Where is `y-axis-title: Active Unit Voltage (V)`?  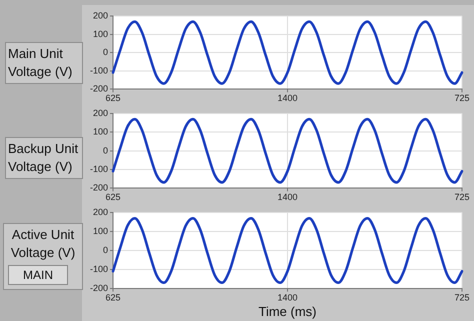 y-axis-title: Active Unit Voltage (V) is located at coordinates (43, 244).